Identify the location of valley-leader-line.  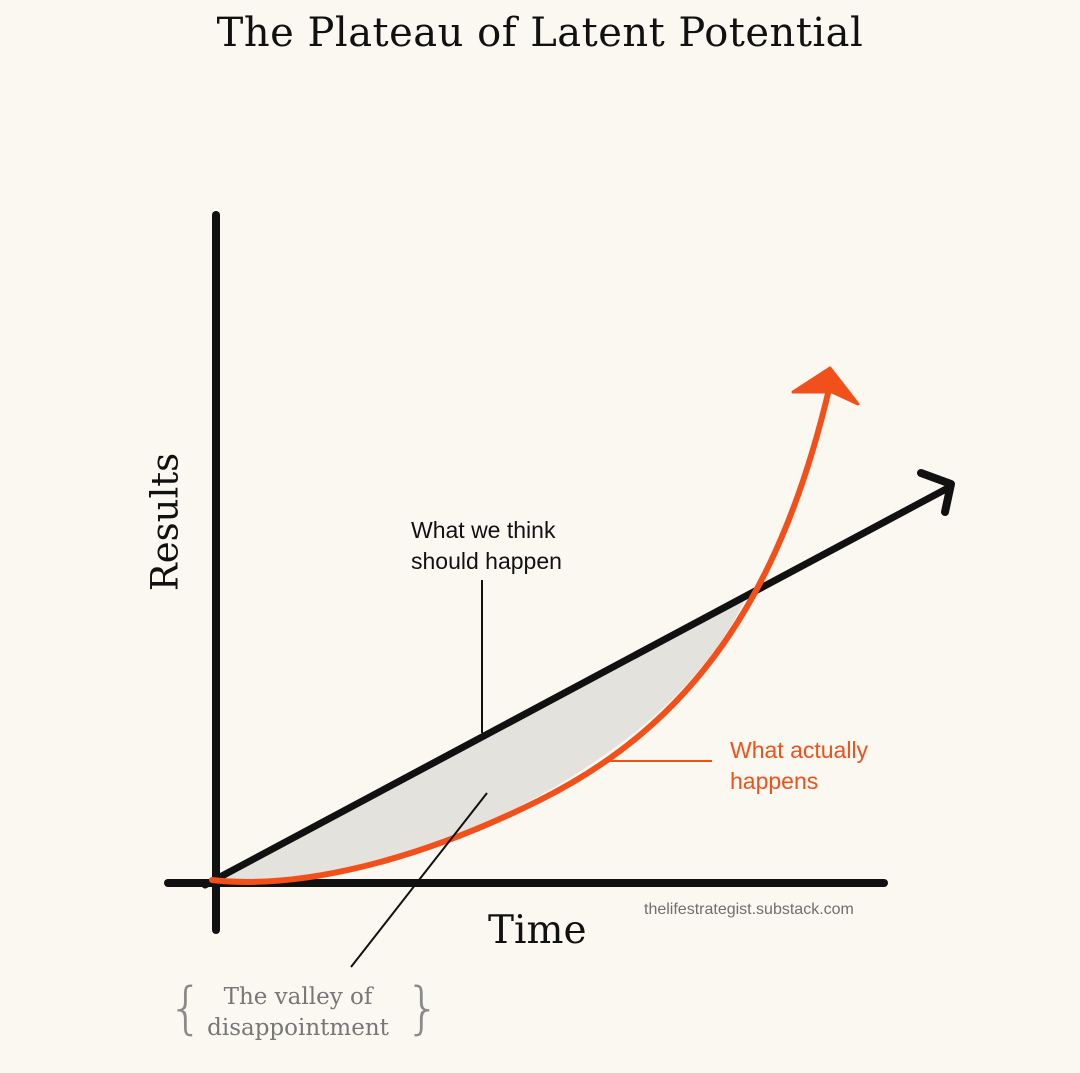
(419, 880).